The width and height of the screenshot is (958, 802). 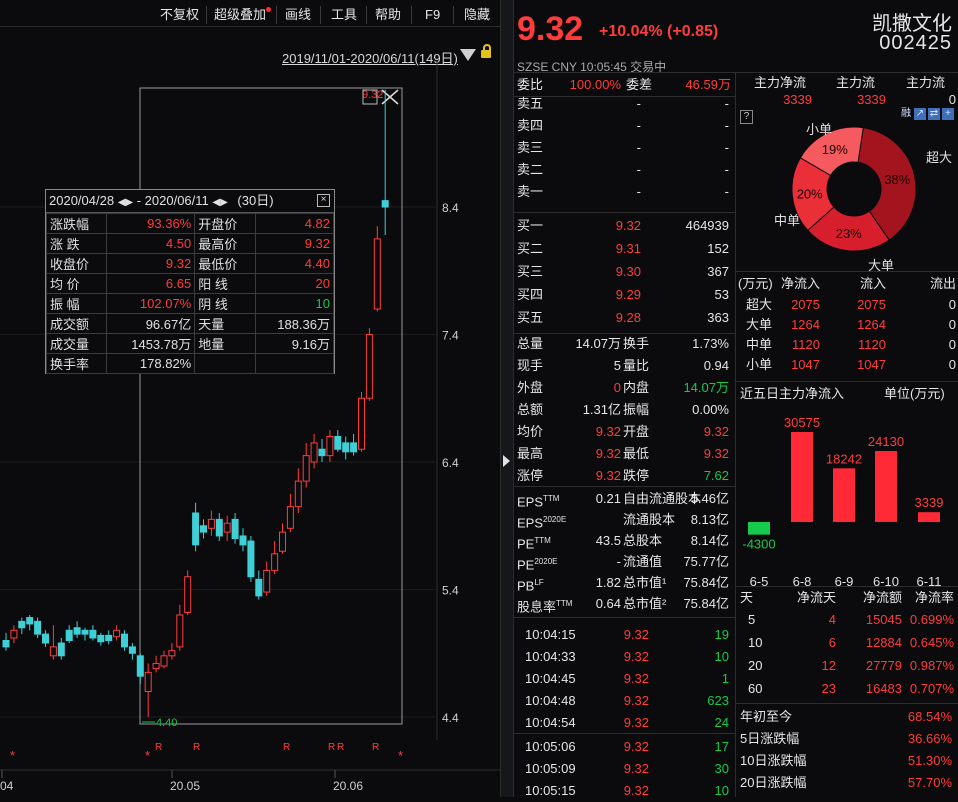 What do you see at coordinates (486, 51) in the screenshot?
I see `lock-icon` at bounding box center [486, 51].